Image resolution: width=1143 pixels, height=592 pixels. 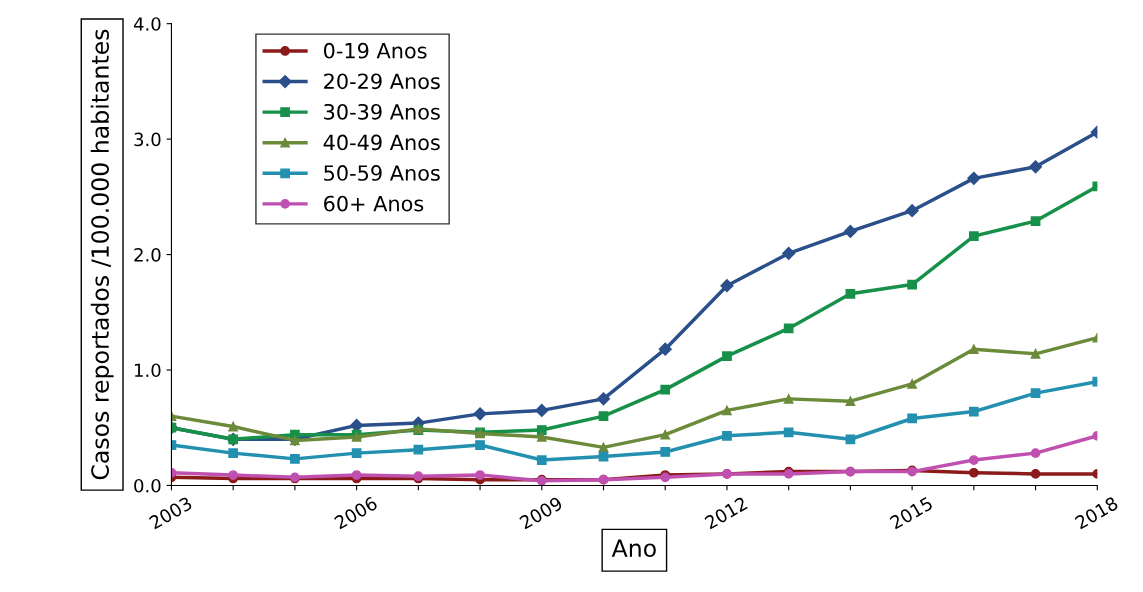 I want to click on legend-label: 30-39 Anos, so click(x=382, y=111).